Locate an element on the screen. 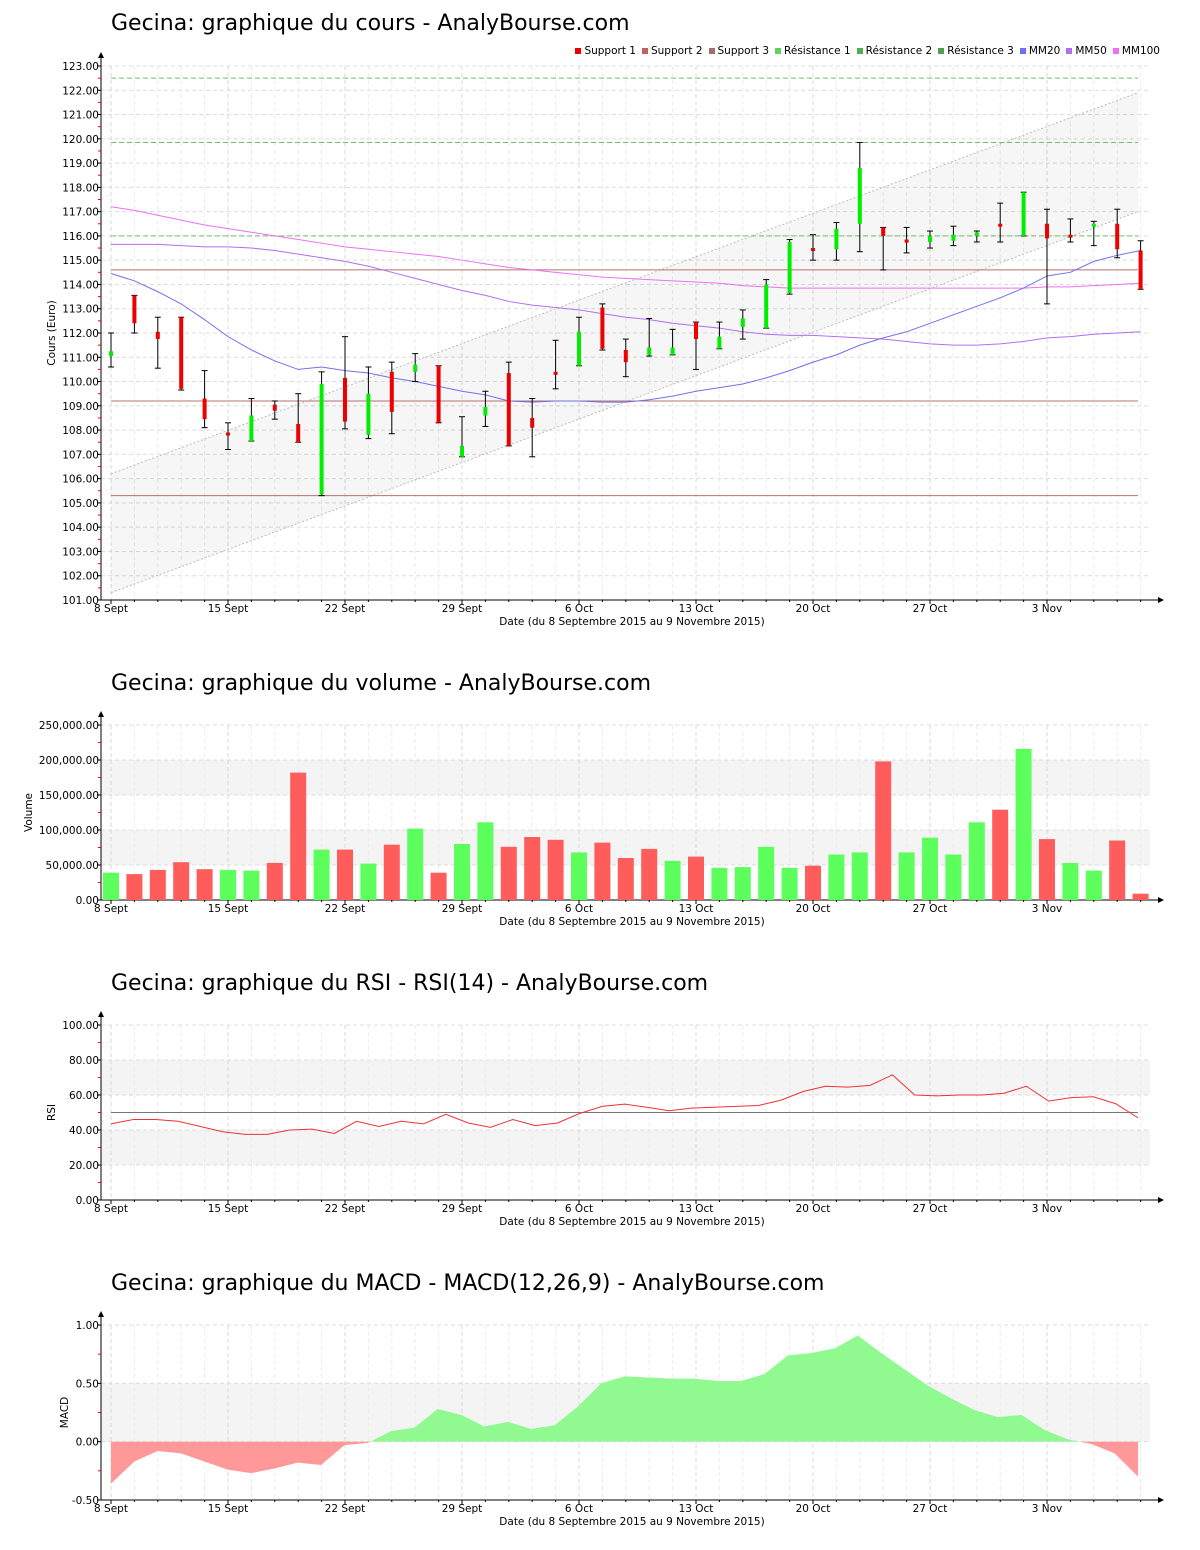 Image resolution: width=1200 pixels, height=1550 pixels. macd-negative-area is located at coordinates (624, 1462).